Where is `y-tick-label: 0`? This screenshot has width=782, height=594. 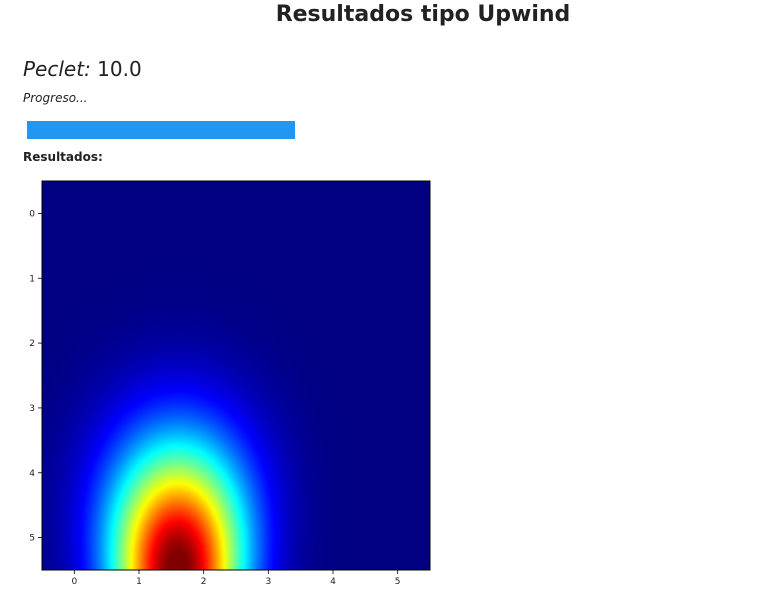
y-tick-label: 0 is located at coordinates (32, 214).